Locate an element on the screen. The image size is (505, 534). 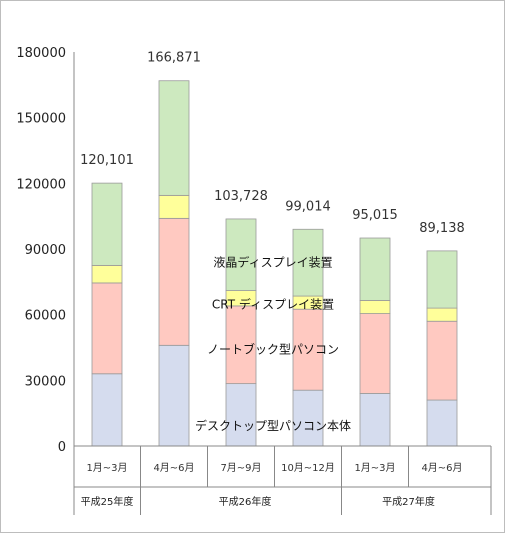
series-label: ノートブック型パソコン is located at coordinates (273, 349).